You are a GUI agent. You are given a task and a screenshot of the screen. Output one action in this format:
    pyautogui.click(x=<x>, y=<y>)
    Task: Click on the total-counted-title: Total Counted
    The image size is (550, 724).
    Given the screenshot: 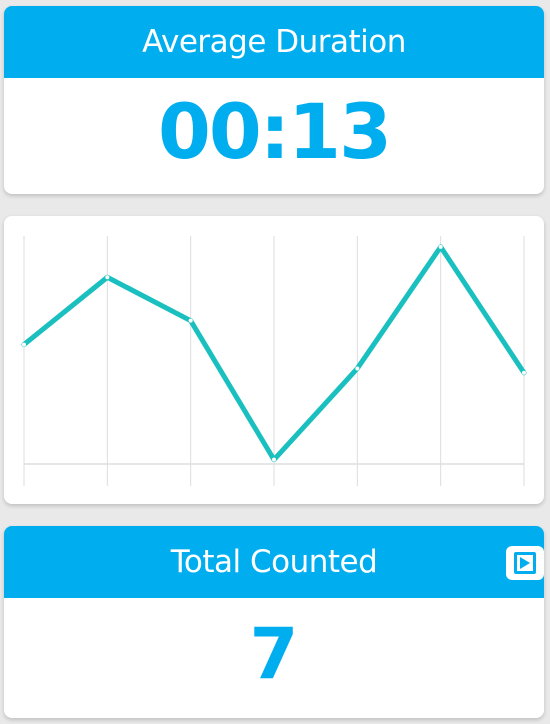 What is the action you would take?
    pyautogui.click(x=274, y=562)
    